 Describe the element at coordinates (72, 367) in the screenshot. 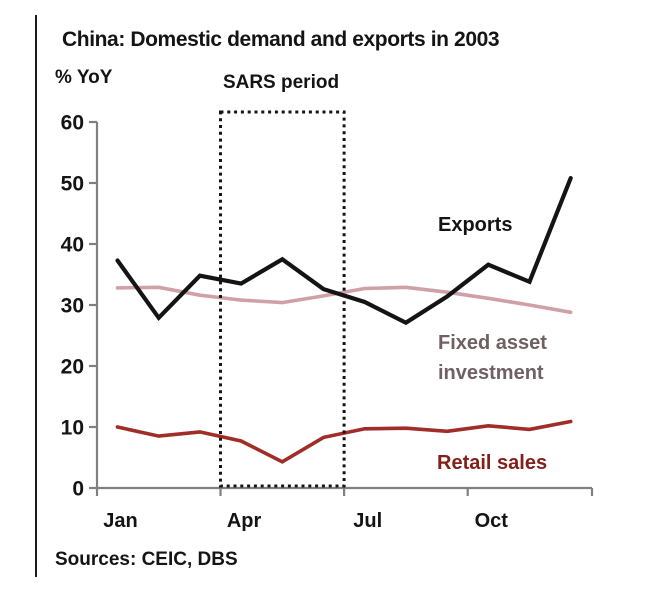

I see `y-tick-label: 20` at that location.